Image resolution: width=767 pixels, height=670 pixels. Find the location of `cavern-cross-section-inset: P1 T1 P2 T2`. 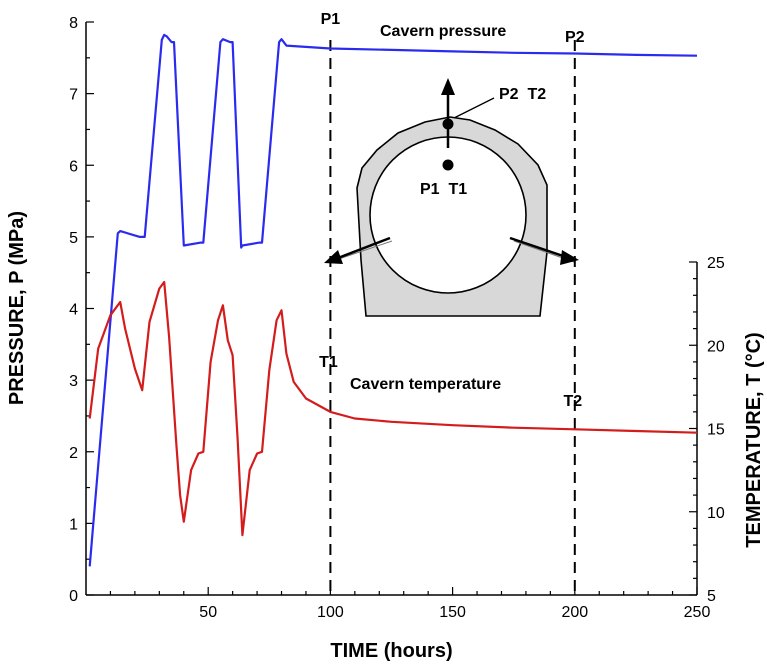

cavern-cross-section-inset: P1 T1 P2 T2 is located at coordinates (451, 197).